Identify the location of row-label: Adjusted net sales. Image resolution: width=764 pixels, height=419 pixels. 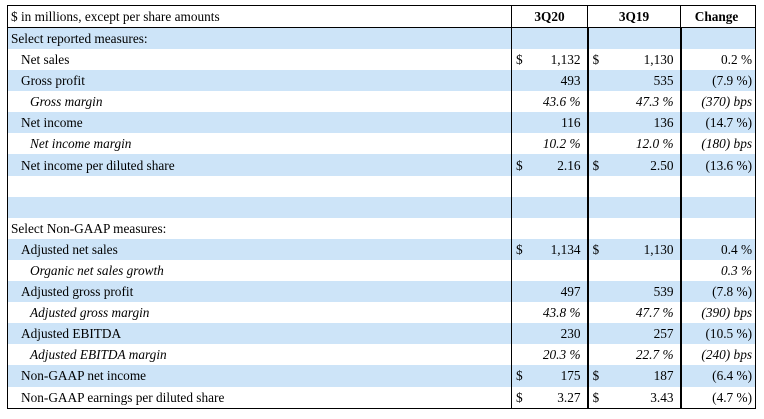
(259, 249).